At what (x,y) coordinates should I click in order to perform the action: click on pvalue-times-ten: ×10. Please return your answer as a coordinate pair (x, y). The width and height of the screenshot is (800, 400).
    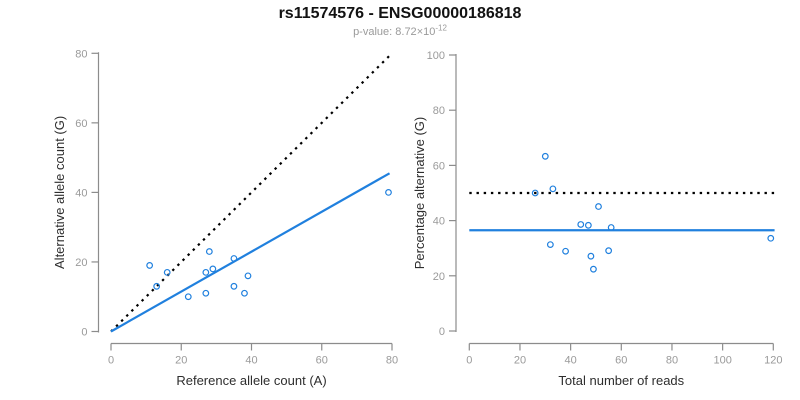
    Looking at the image, I should click on (426, 32).